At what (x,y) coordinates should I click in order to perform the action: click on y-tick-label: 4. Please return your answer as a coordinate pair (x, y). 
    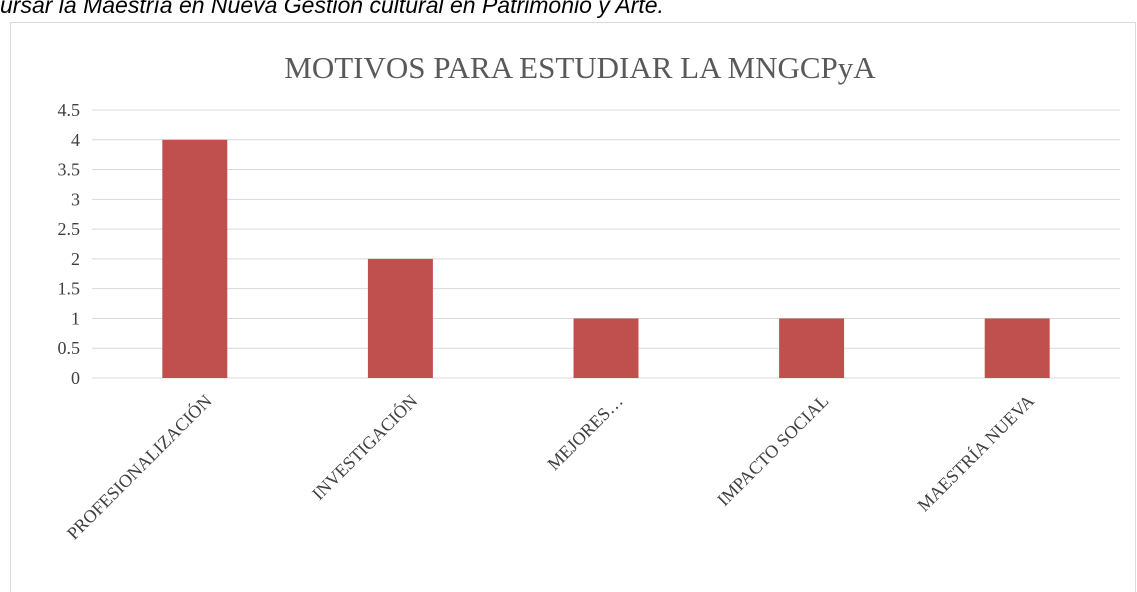
    Looking at the image, I should click on (75, 140).